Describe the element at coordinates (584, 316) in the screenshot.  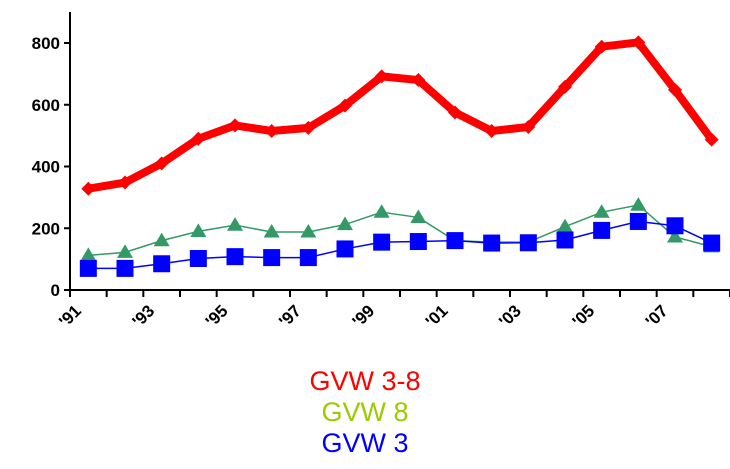
I see `x-tick-label: '05` at that location.